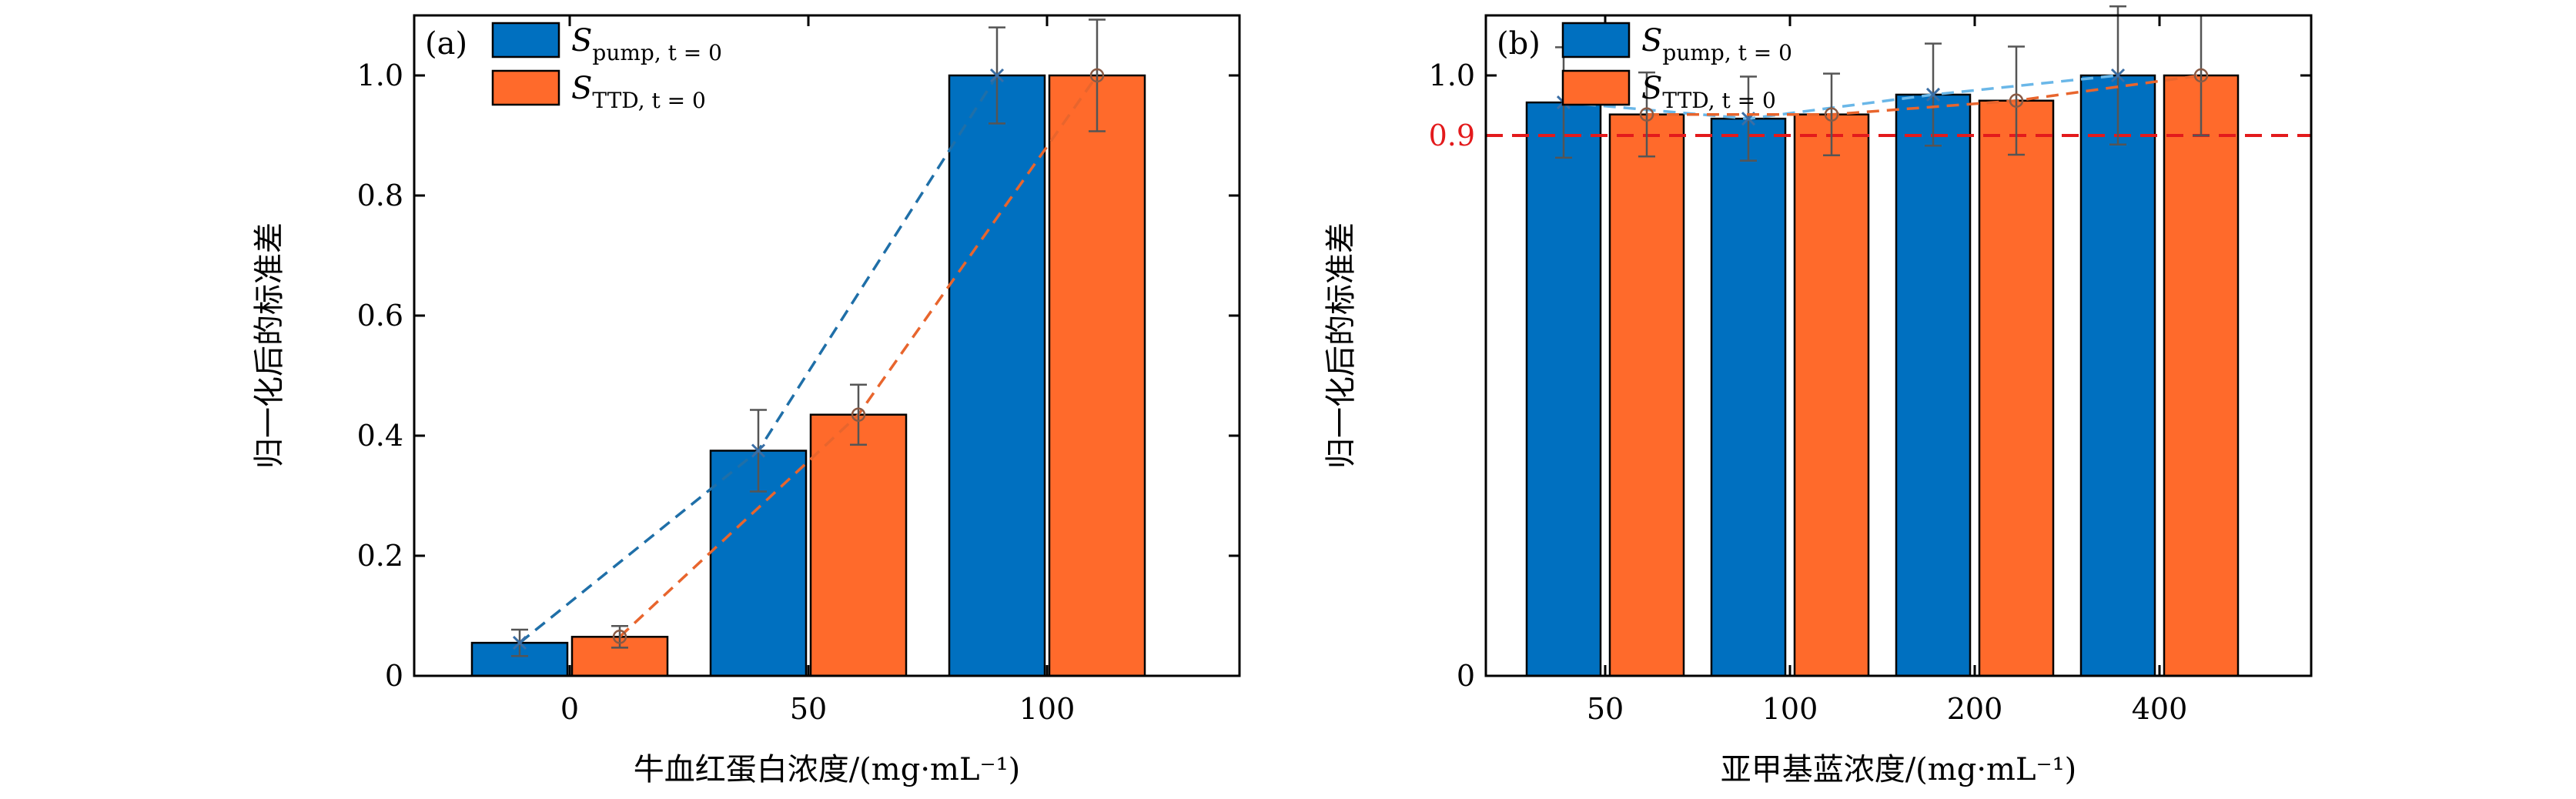  I want to click on y-tick-label: 0.6, so click(380, 316).